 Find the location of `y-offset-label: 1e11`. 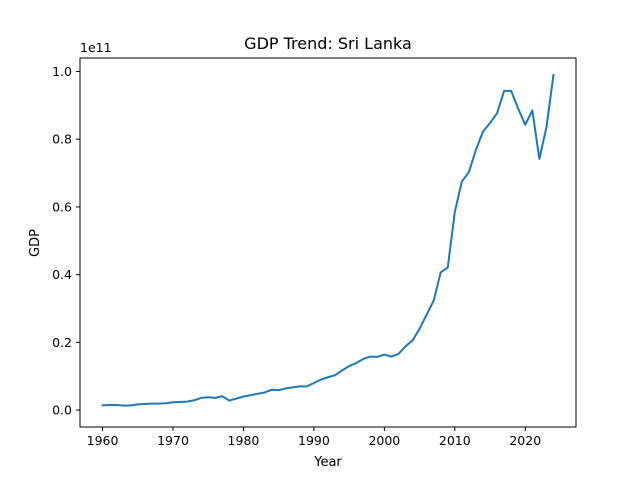

y-offset-label: 1e11 is located at coordinates (96, 47).